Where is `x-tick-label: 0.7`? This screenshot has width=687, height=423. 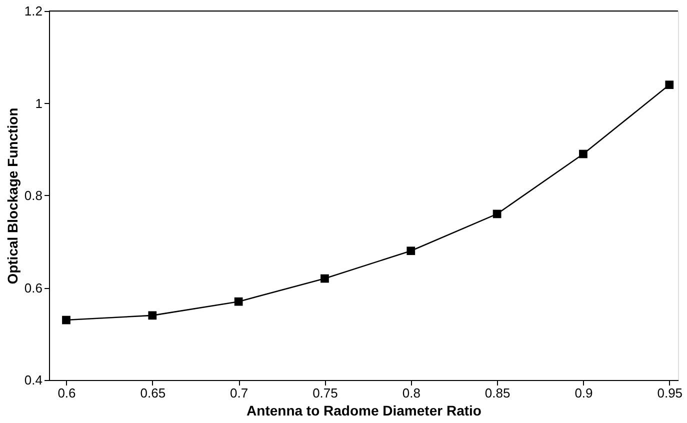
x-tick-label: 0.7 is located at coordinates (239, 393).